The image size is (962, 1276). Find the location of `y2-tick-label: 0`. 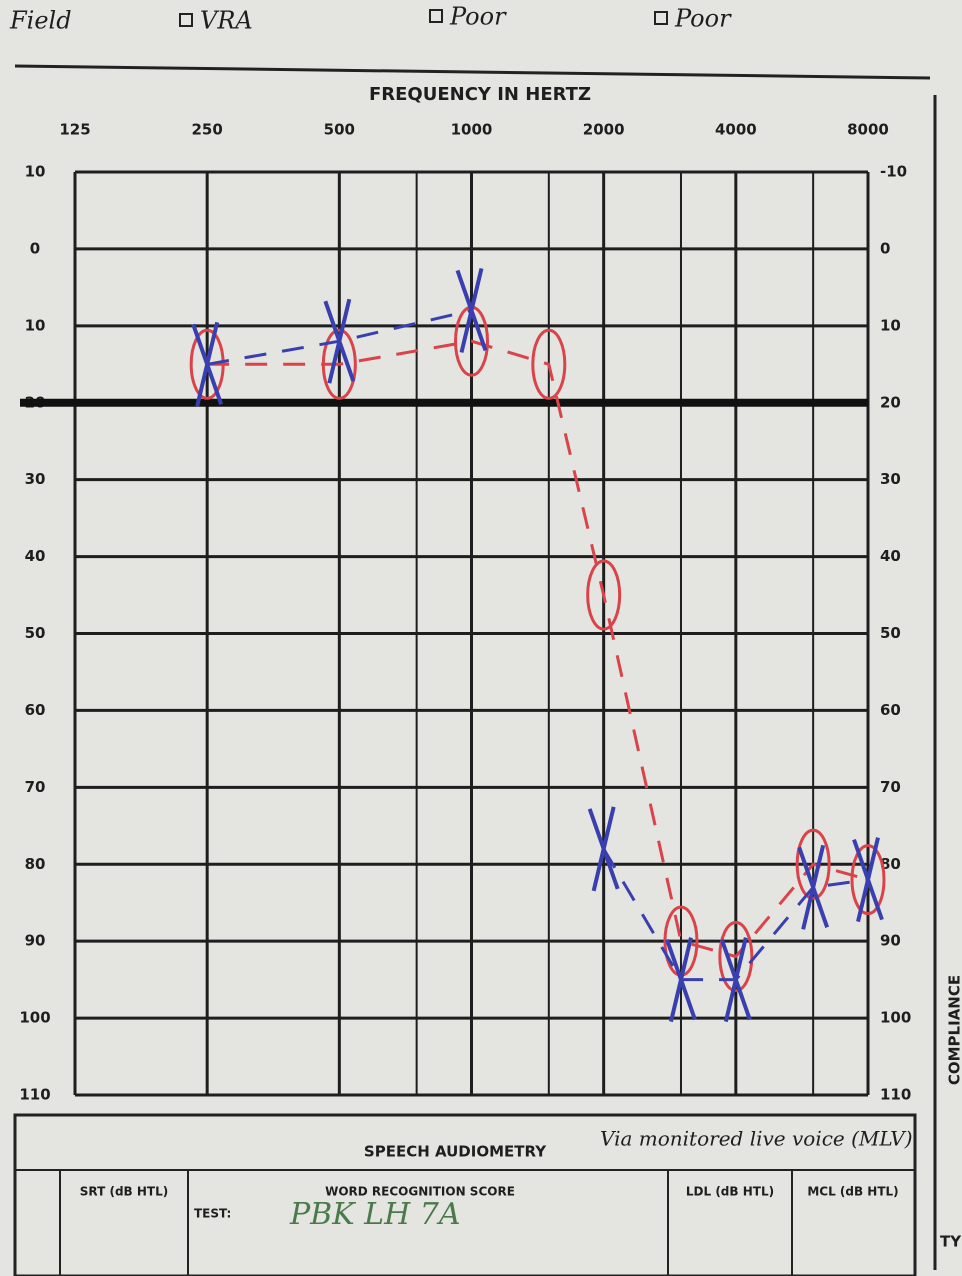

y2-tick-label: 0 is located at coordinates (885, 248).